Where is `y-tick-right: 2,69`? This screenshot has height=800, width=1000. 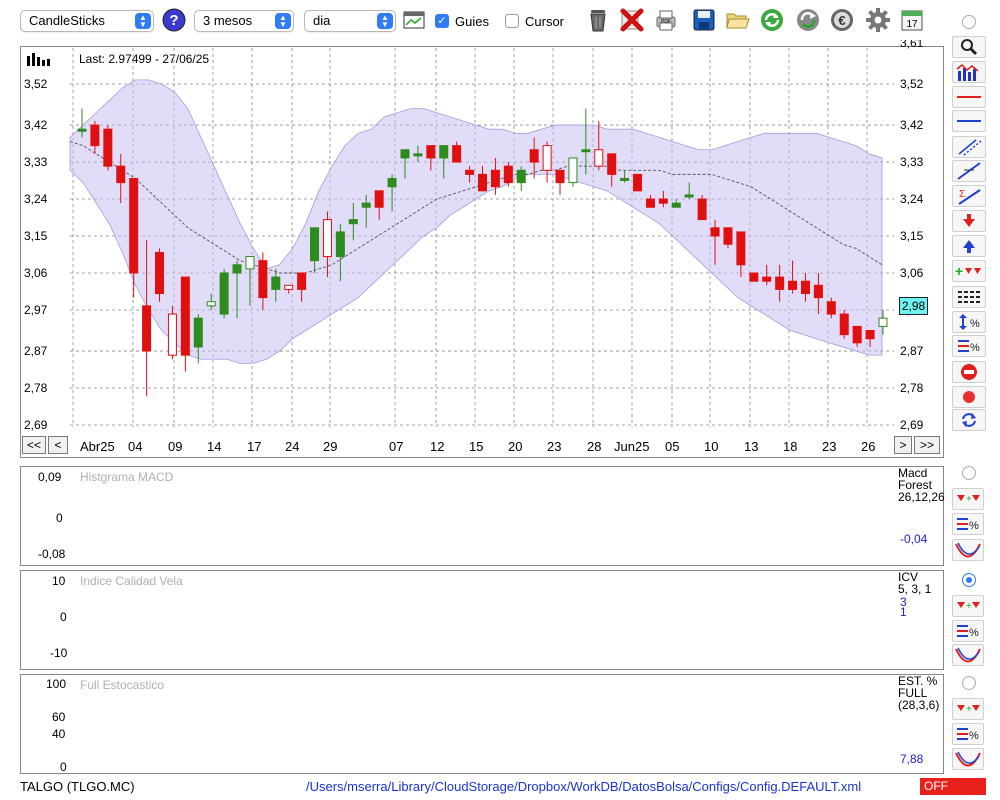 y-tick-right: 2,69 is located at coordinates (912, 425).